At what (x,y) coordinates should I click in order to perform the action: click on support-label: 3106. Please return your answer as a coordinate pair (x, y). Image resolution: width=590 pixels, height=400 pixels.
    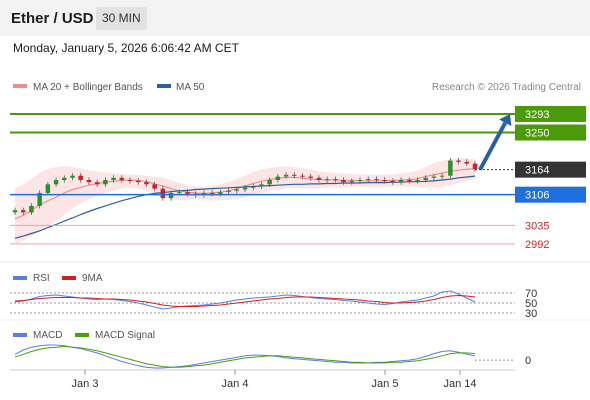
    Looking at the image, I should click on (537, 196).